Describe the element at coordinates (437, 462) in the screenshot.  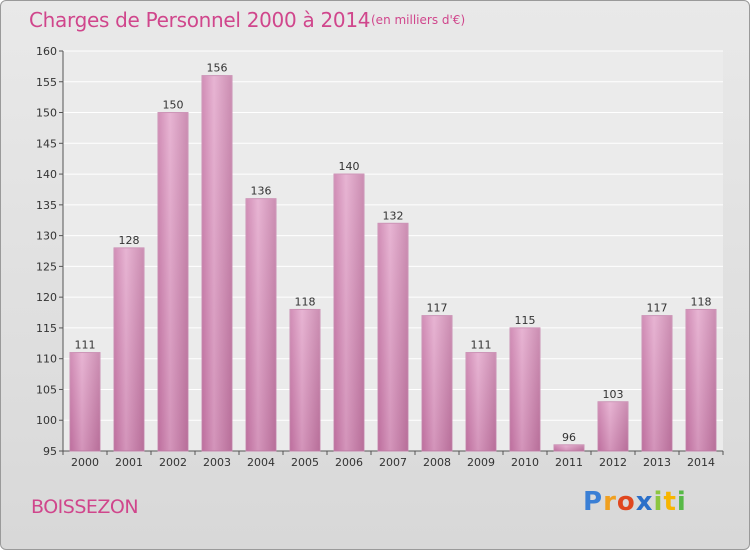
I see `x-tick-label: 2008` at that location.